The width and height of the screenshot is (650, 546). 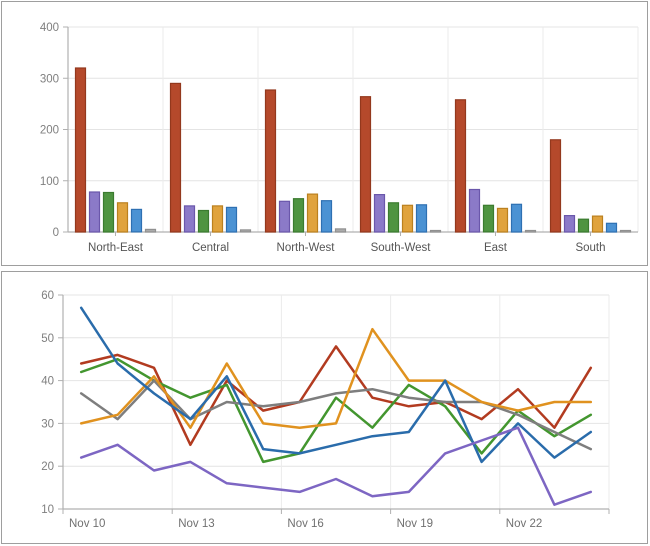 I want to click on x-tick-label: Nov 10, so click(x=87, y=524).